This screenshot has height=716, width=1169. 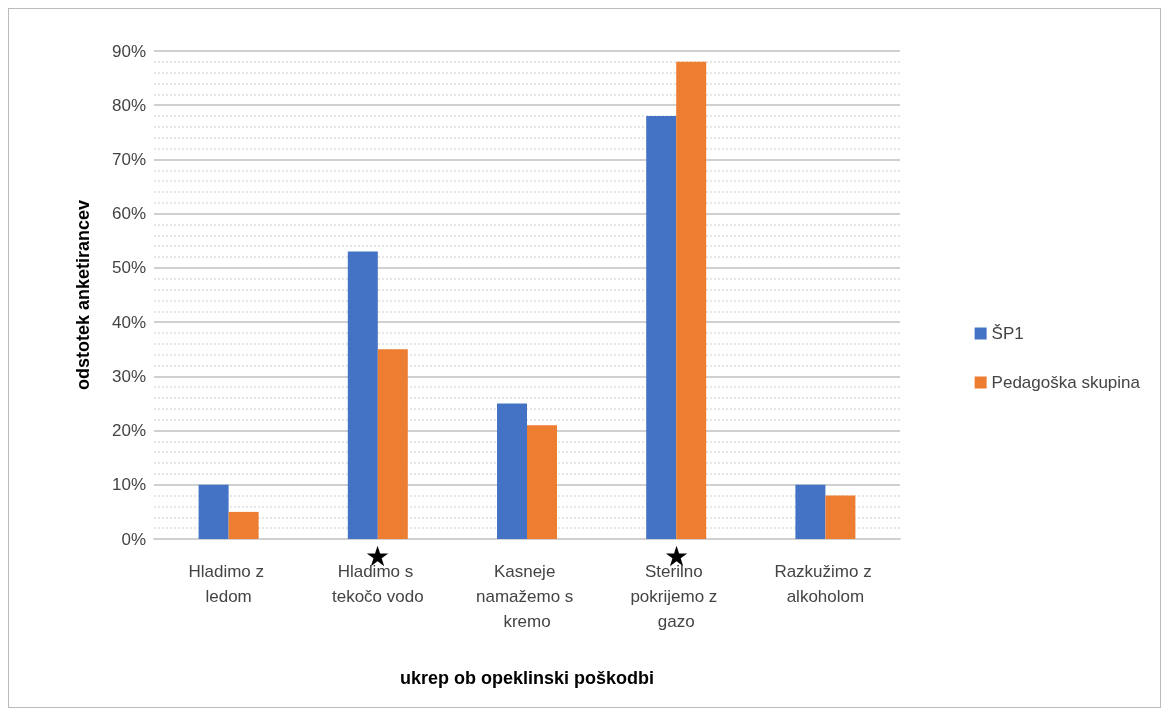 I want to click on y-tick-label: 20%, so click(x=128, y=431).